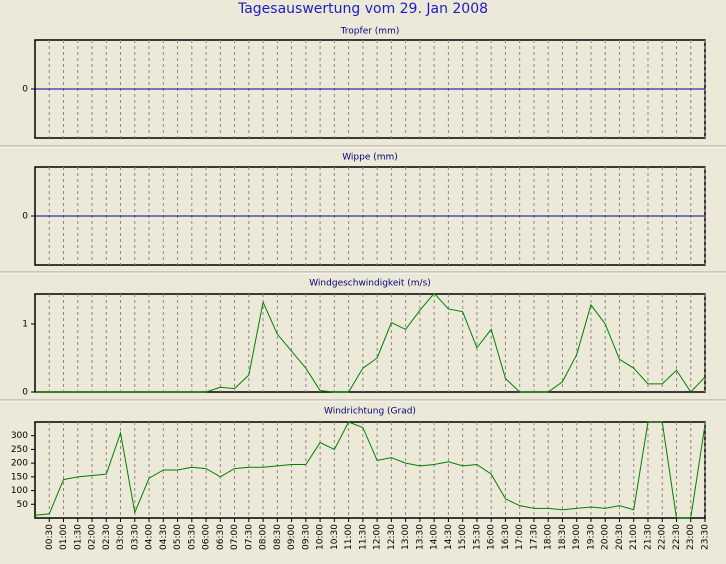 The image size is (726, 564). I want to click on x-tick-label: 11:00, so click(349, 537).